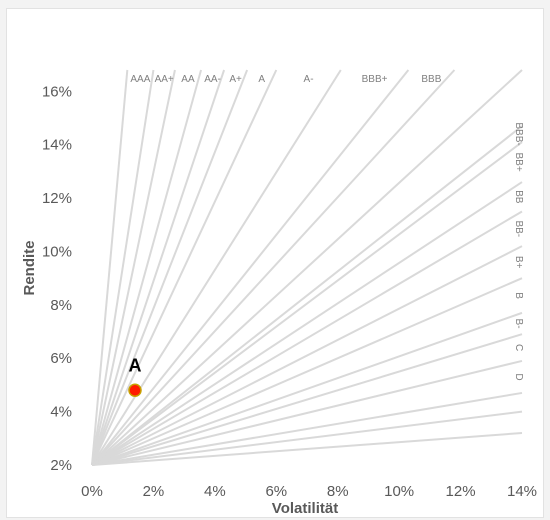  I want to click on rating-band-label: B, so click(518, 295).